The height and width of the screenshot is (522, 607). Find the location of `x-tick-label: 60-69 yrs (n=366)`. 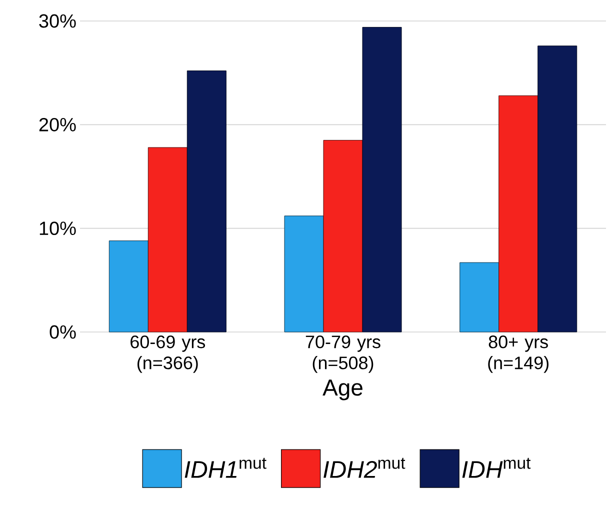

x-tick-label: 60-69 yrs (n=366) is located at coordinates (168, 354).